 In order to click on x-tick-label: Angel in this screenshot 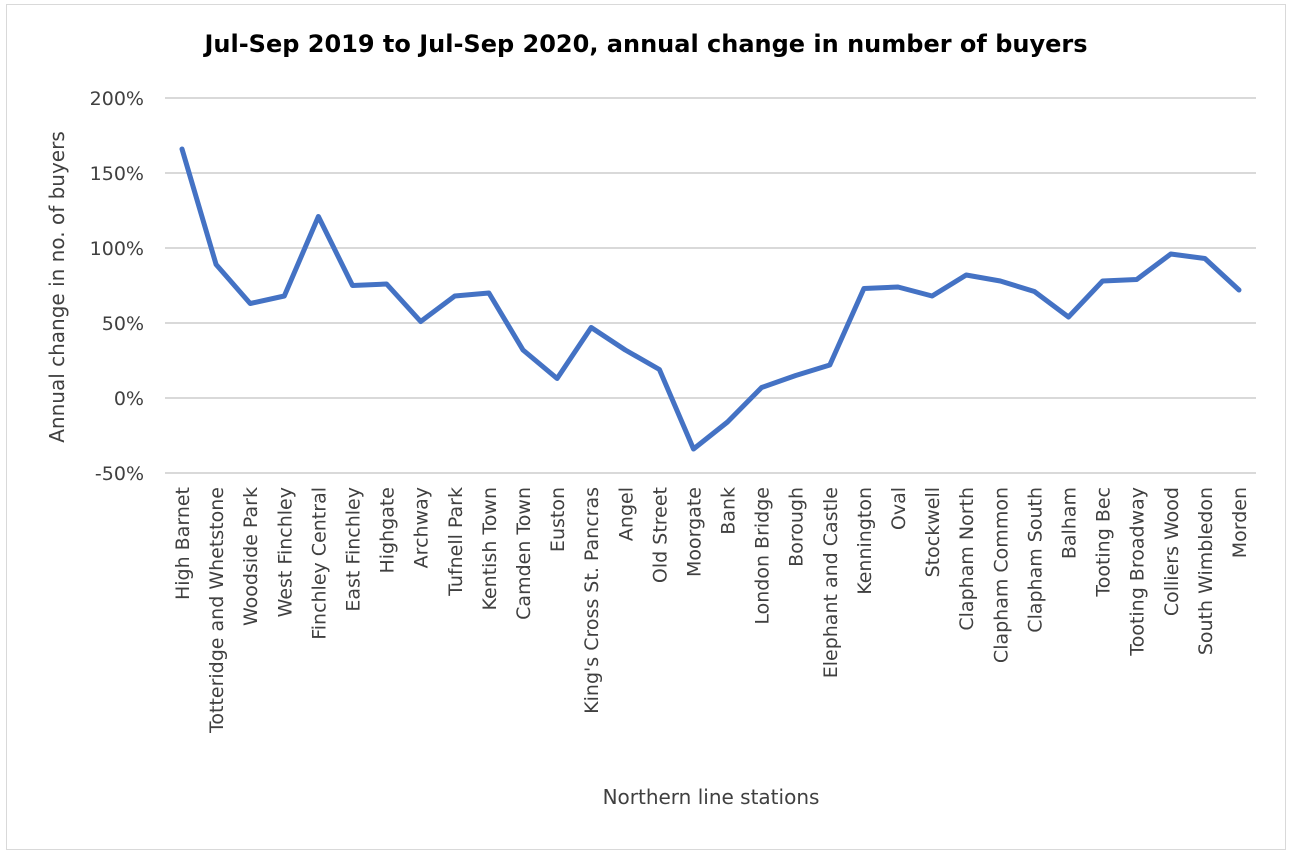, I will do `click(626, 514)`.